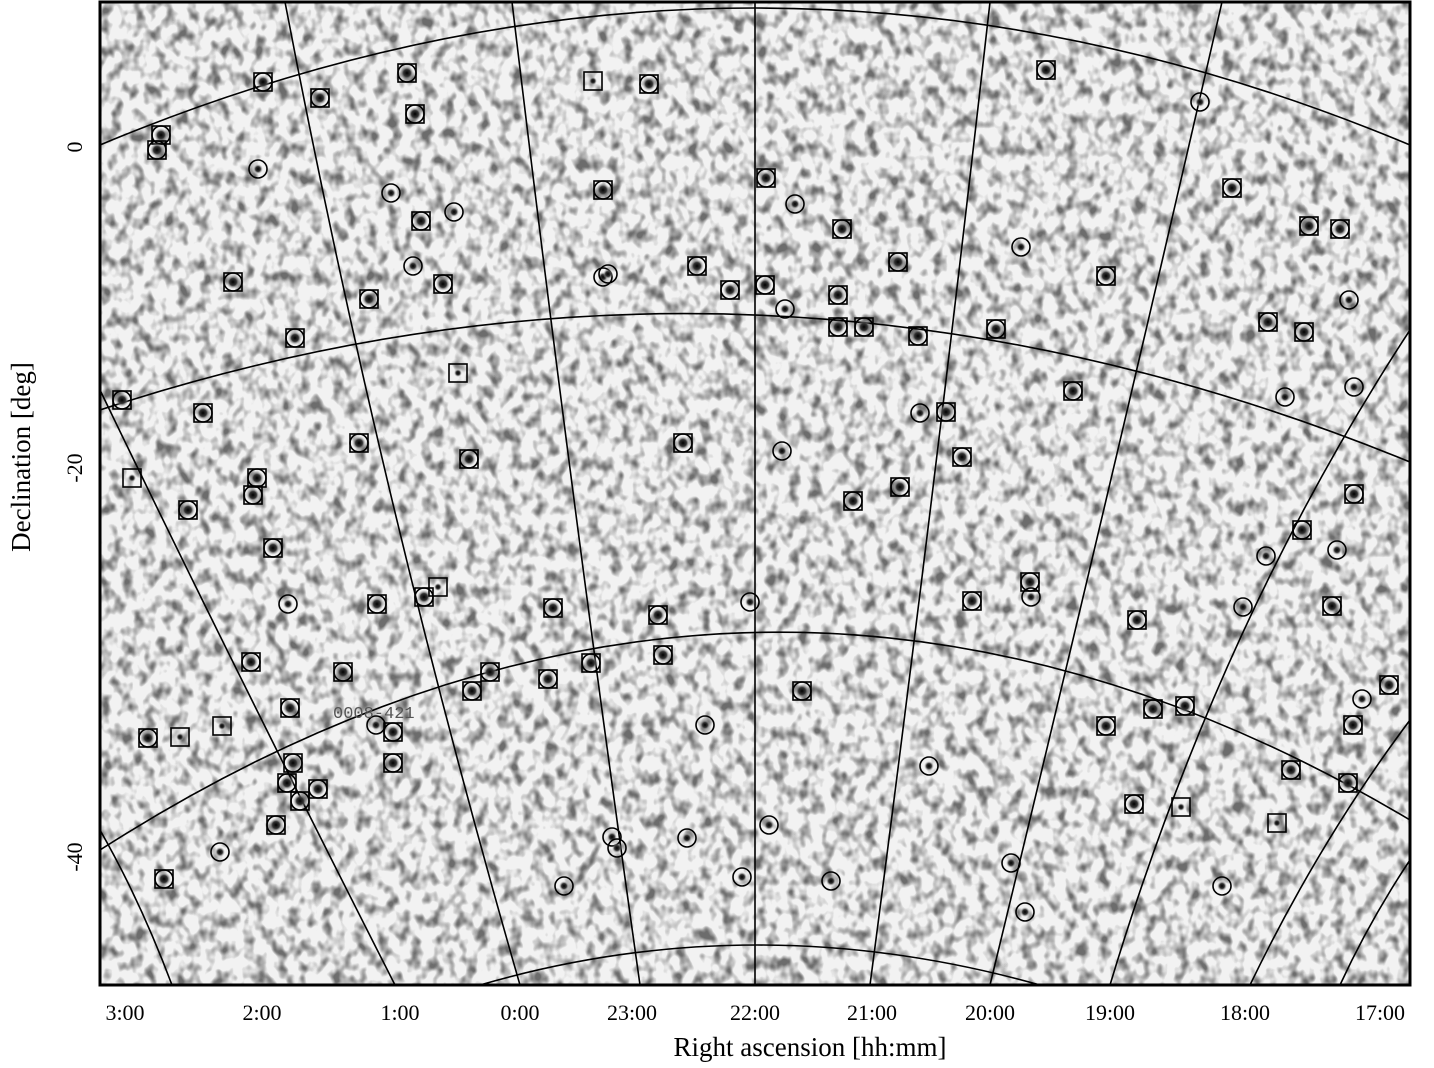 This screenshot has height=1068, width=1434. Describe the element at coordinates (632, 1012) in the screenshot. I see `x-tick-label: 23:00` at that location.